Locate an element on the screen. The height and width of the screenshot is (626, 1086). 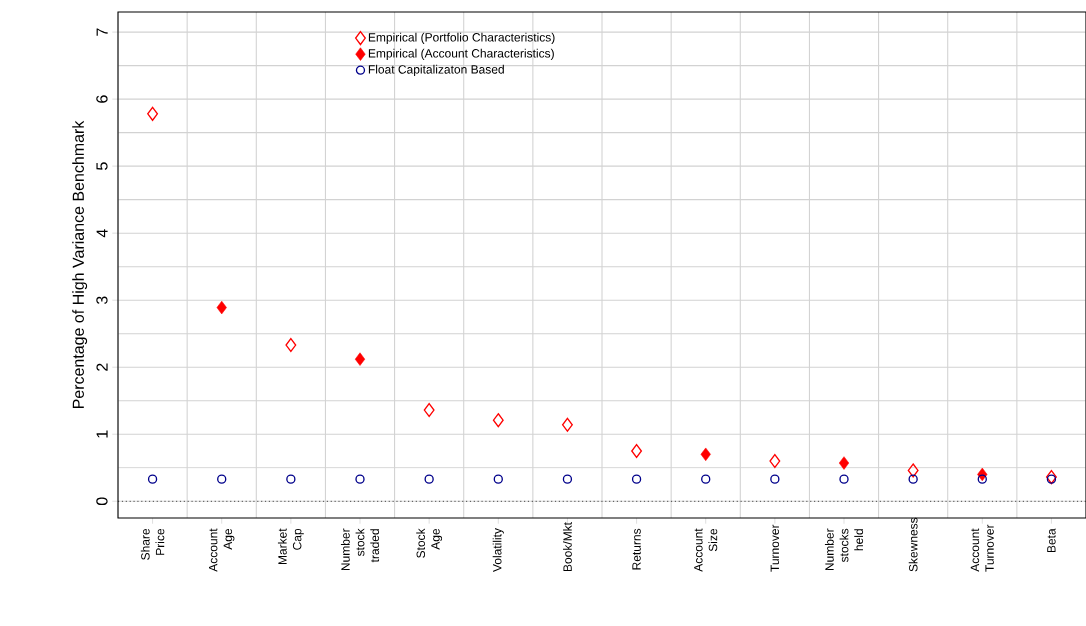
x-tick-label: Skewness is located at coordinates (913, 544).